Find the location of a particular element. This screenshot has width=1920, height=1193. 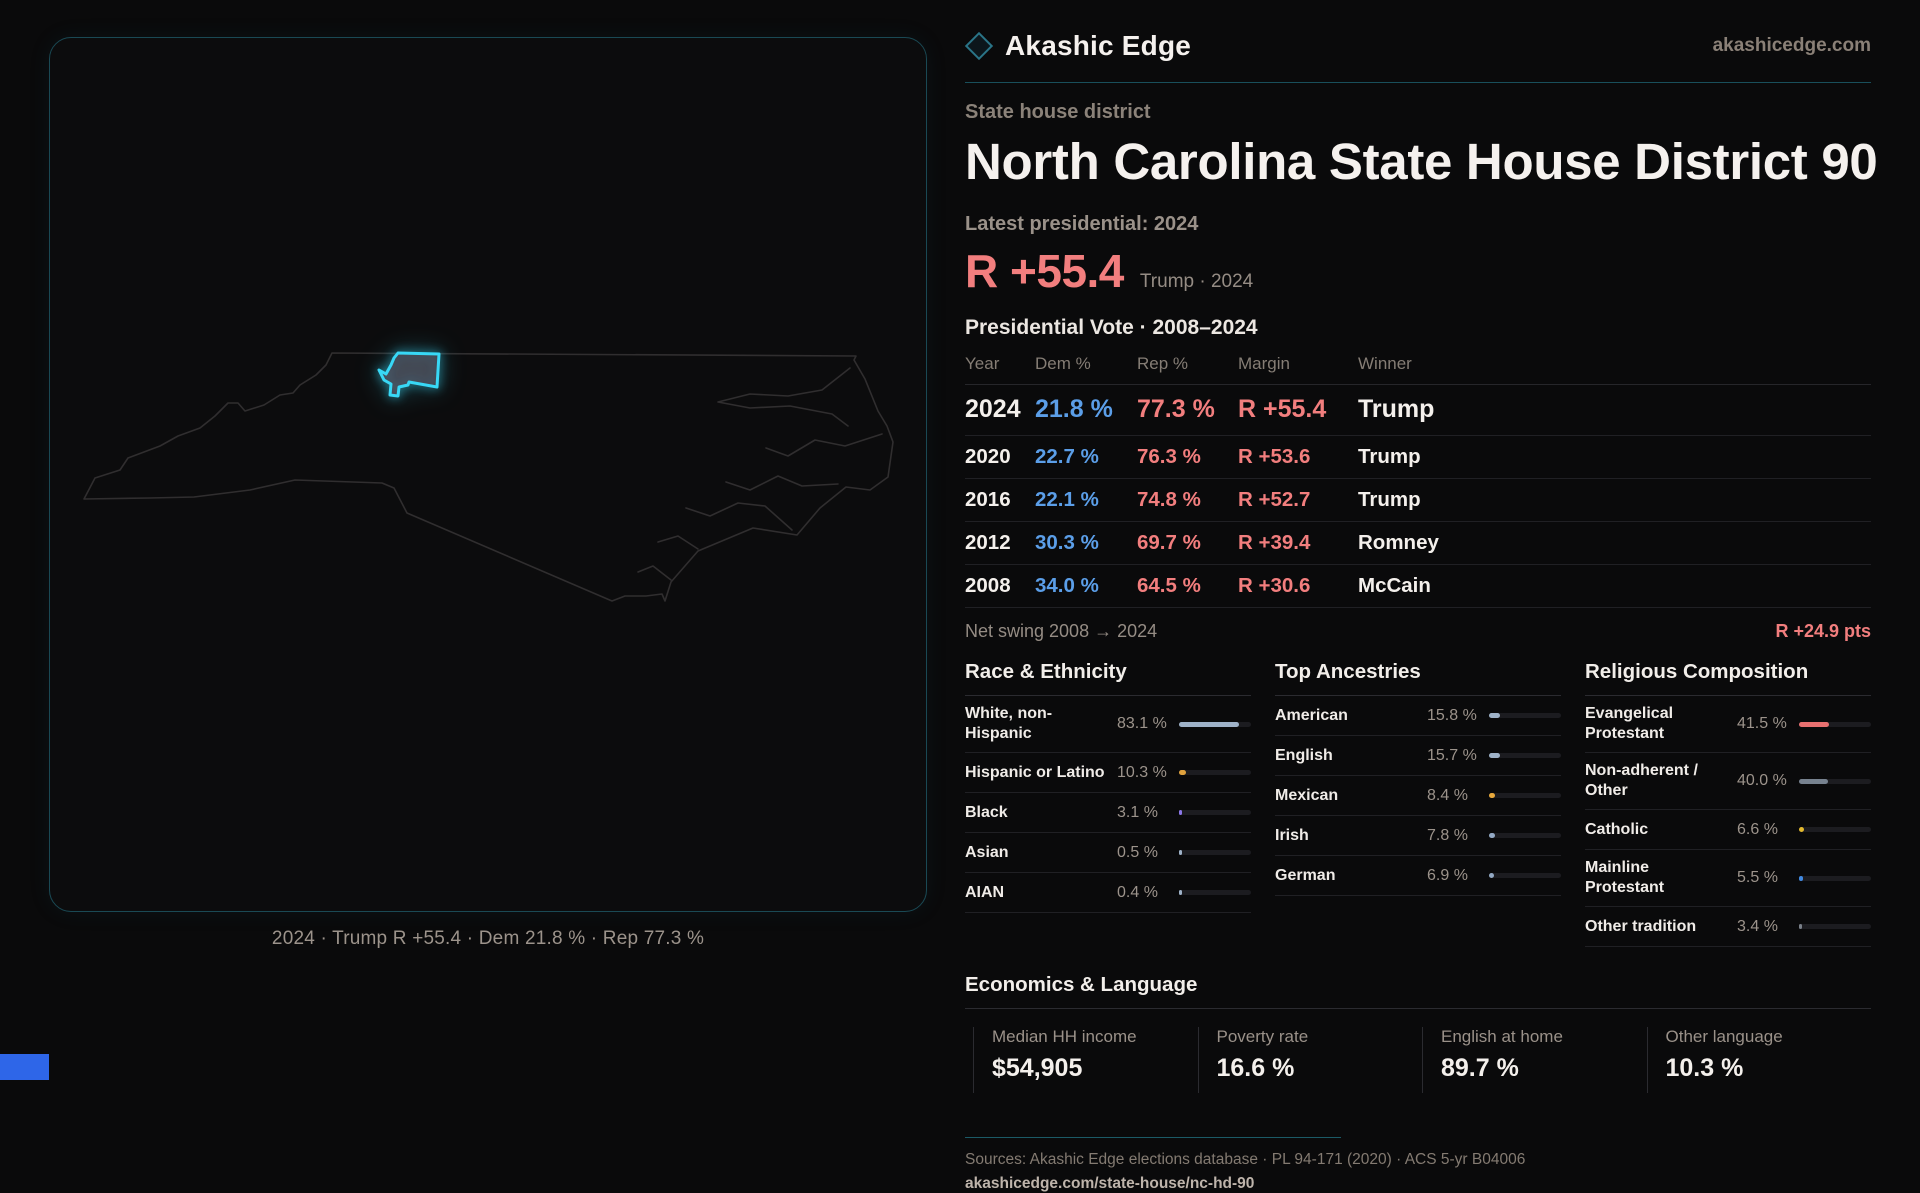

demo-label: White, non-Hispanic is located at coordinates (1037, 724).